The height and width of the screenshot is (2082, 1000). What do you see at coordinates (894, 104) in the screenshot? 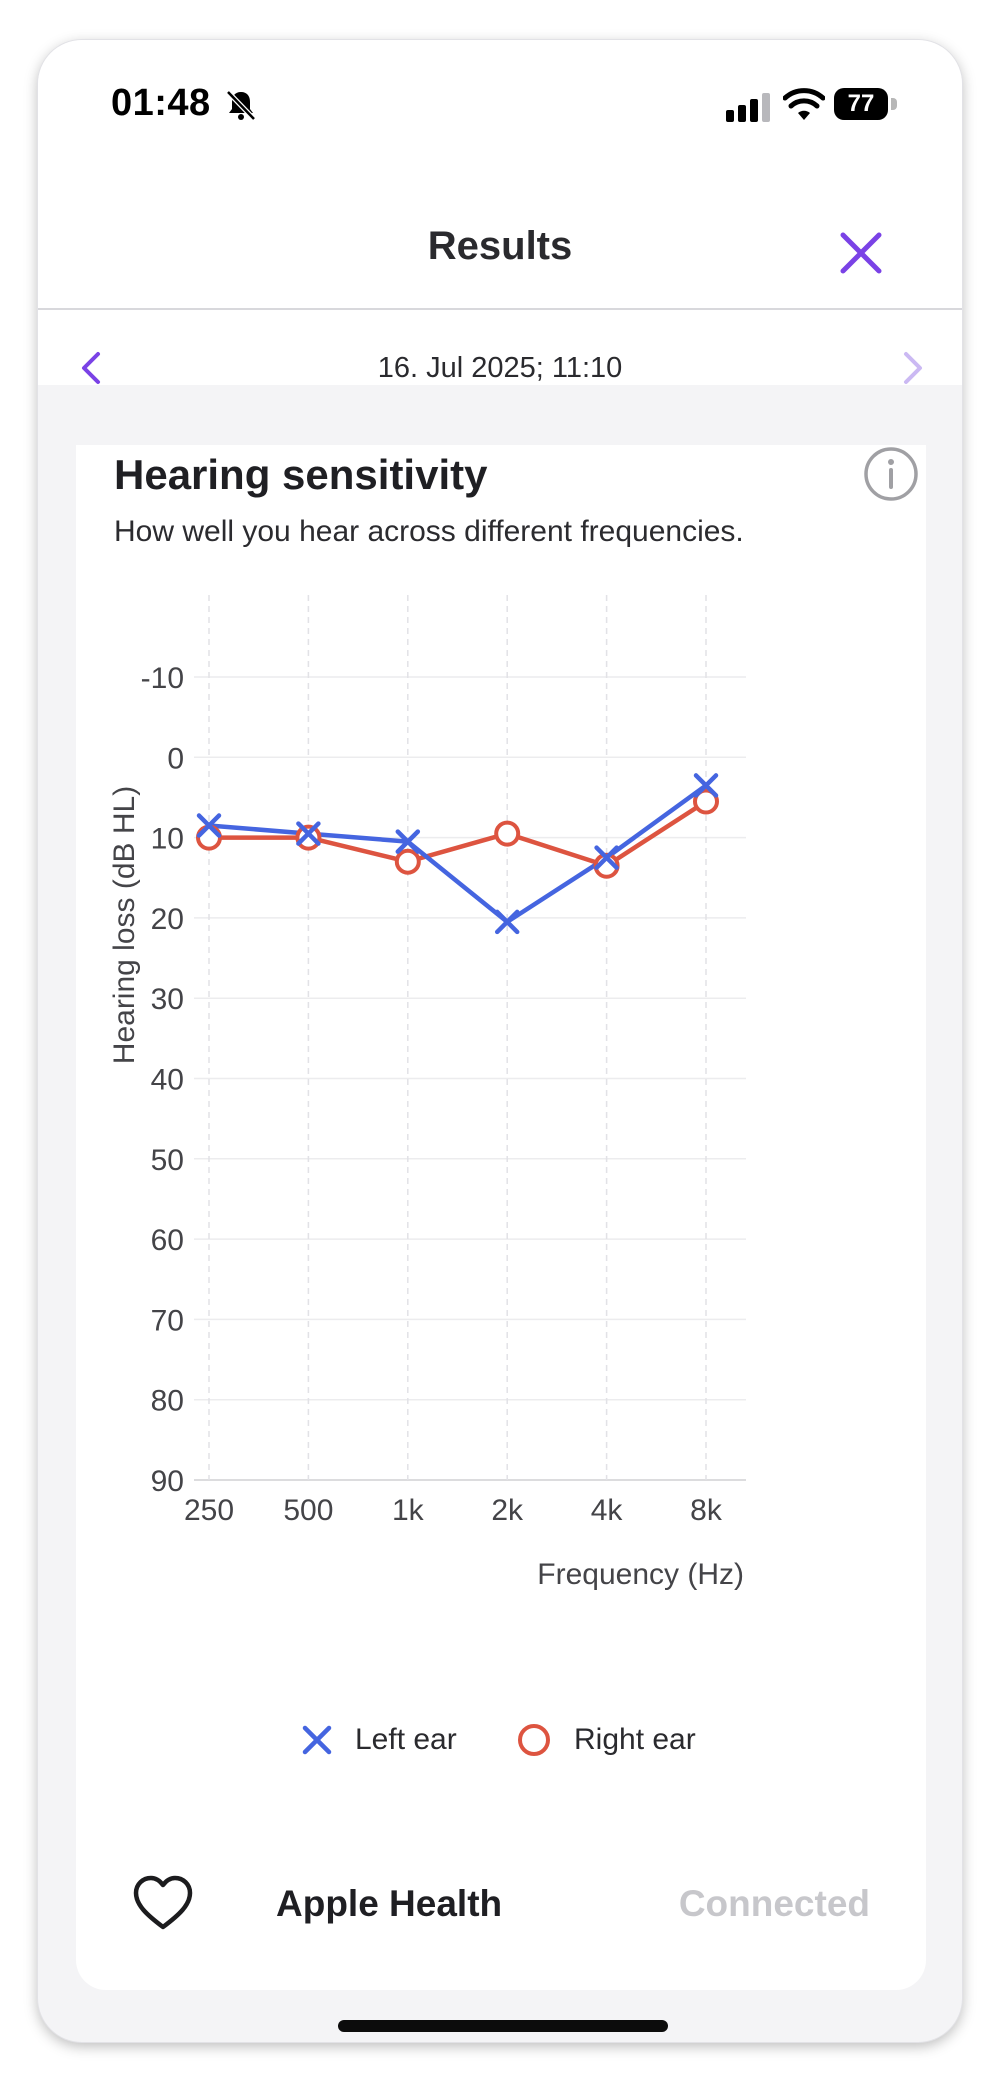
I see `battery-cap` at bounding box center [894, 104].